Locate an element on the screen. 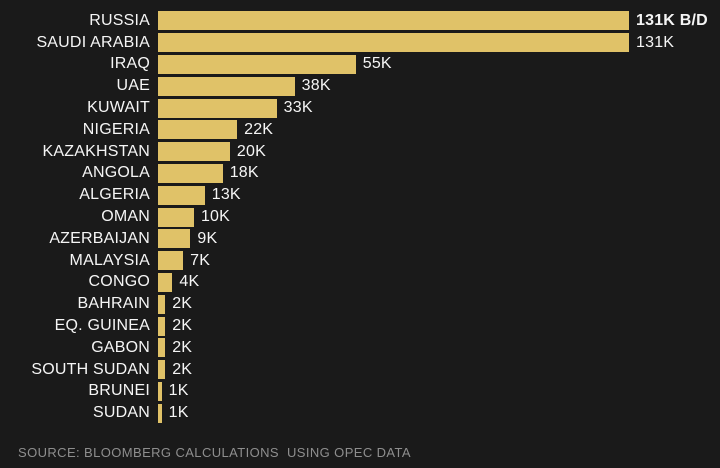 This screenshot has width=720, height=468. bar-area: 22K is located at coordinates (439, 130).